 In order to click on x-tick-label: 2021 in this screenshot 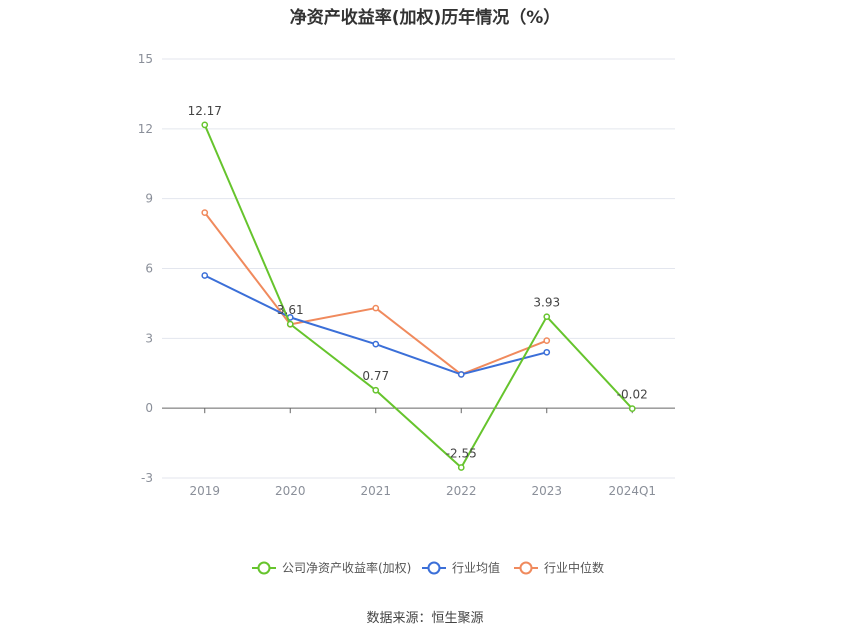, I will do `click(375, 491)`.